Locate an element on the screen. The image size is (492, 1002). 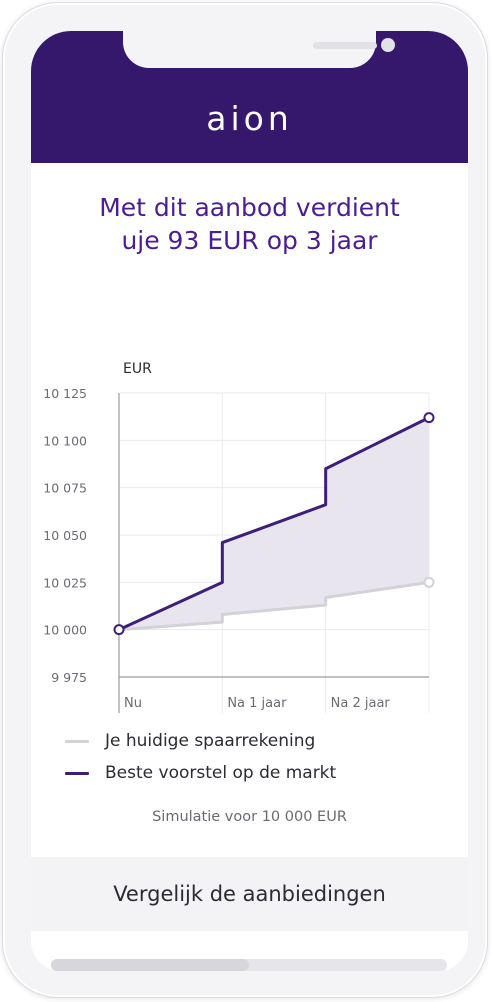
speaker-grille is located at coordinates (345, 45).